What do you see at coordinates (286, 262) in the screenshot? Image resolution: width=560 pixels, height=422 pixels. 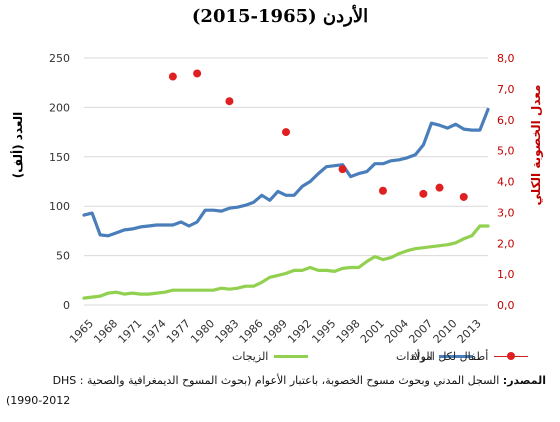 I see `marriages-line` at bounding box center [286, 262].